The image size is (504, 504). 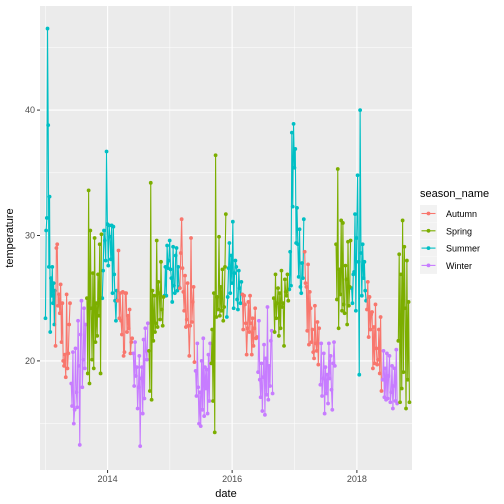 What do you see at coordinates (357, 479) in the screenshot?
I see `x-tick-label: 2018` at bounding box center [357, 479].